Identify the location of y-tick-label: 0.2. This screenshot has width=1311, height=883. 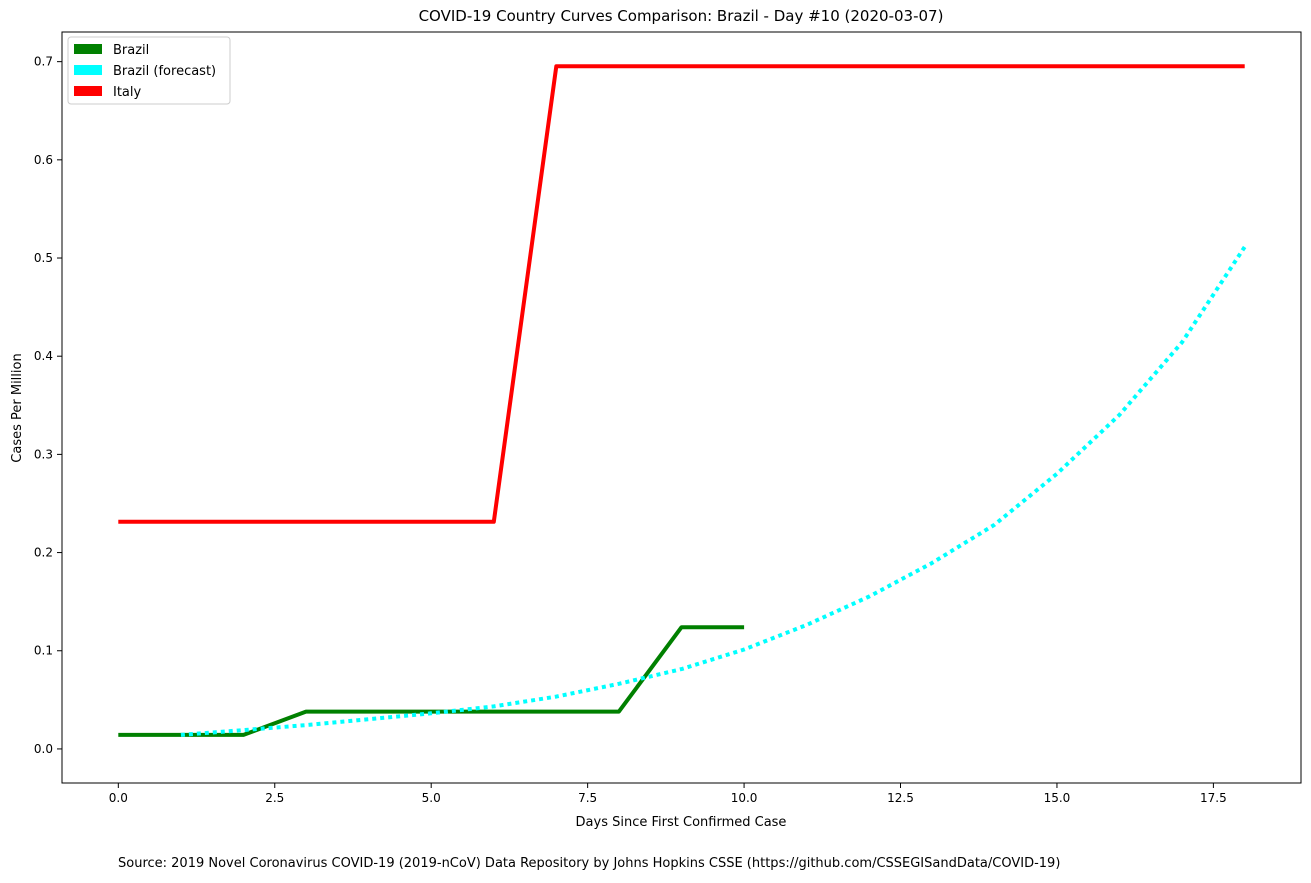
(43, 553).